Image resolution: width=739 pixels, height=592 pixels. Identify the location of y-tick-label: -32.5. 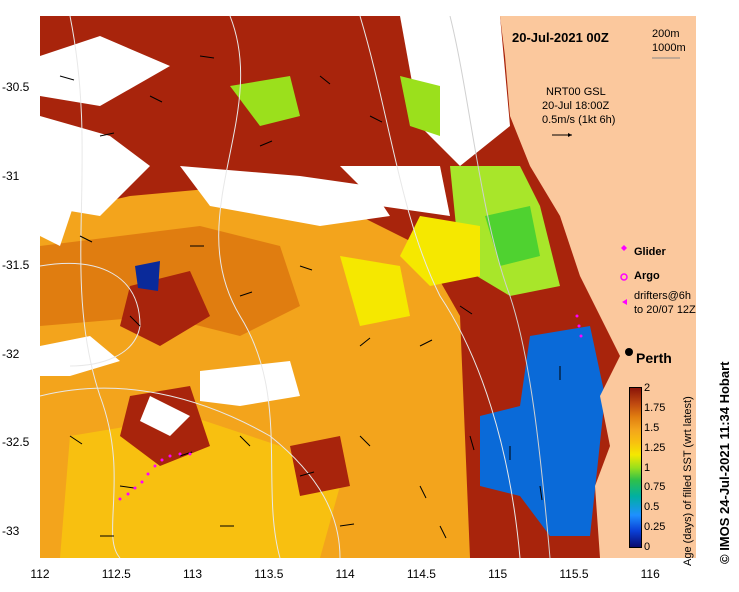
(16, 442).